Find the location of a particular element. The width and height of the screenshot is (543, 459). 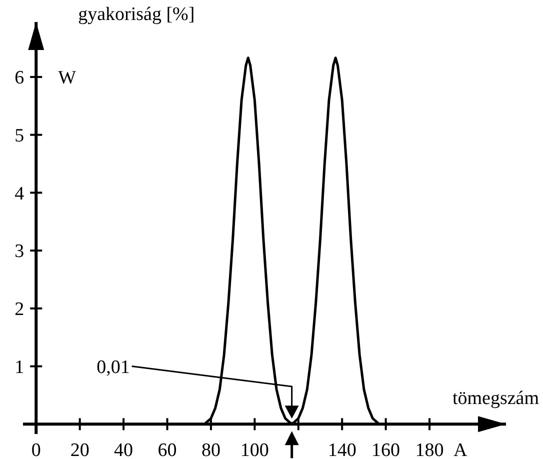

y-tick-label: 1 is located at coordinates (19, 367).